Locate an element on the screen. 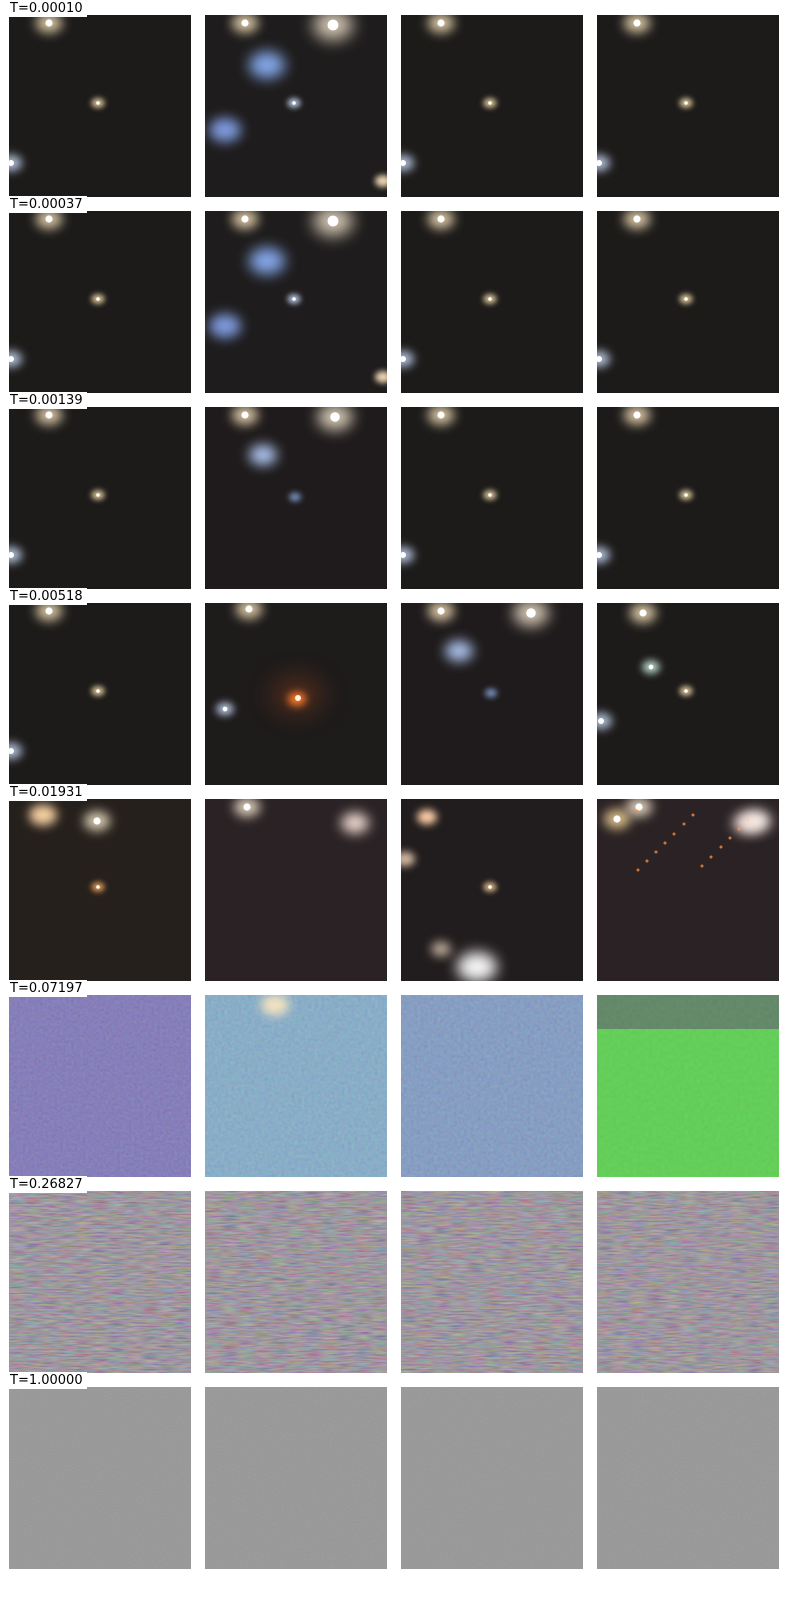 This screenshot has width=800, height=1600. timestep-label: T=0.26827 is located at coordinates (43, 1184).